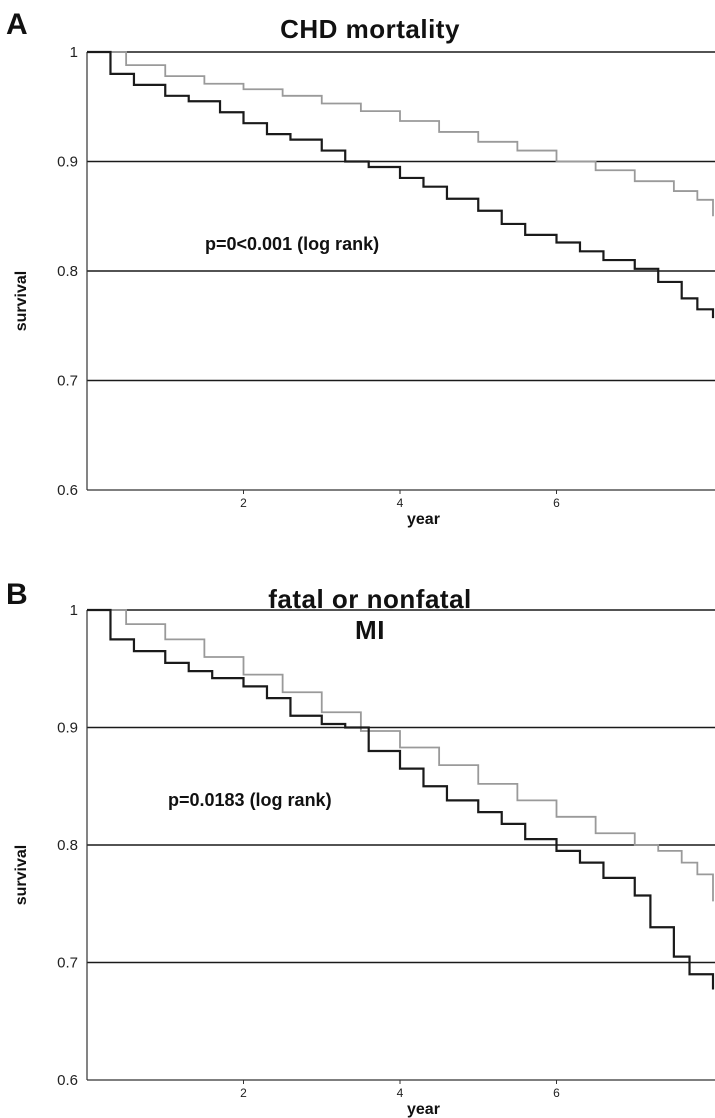 The width and height of the screenshot is (715, 1118). What do you see at coordinates (400, 134) in the screenshot?
I see `series-line-light` at bounding box center [400, 134].